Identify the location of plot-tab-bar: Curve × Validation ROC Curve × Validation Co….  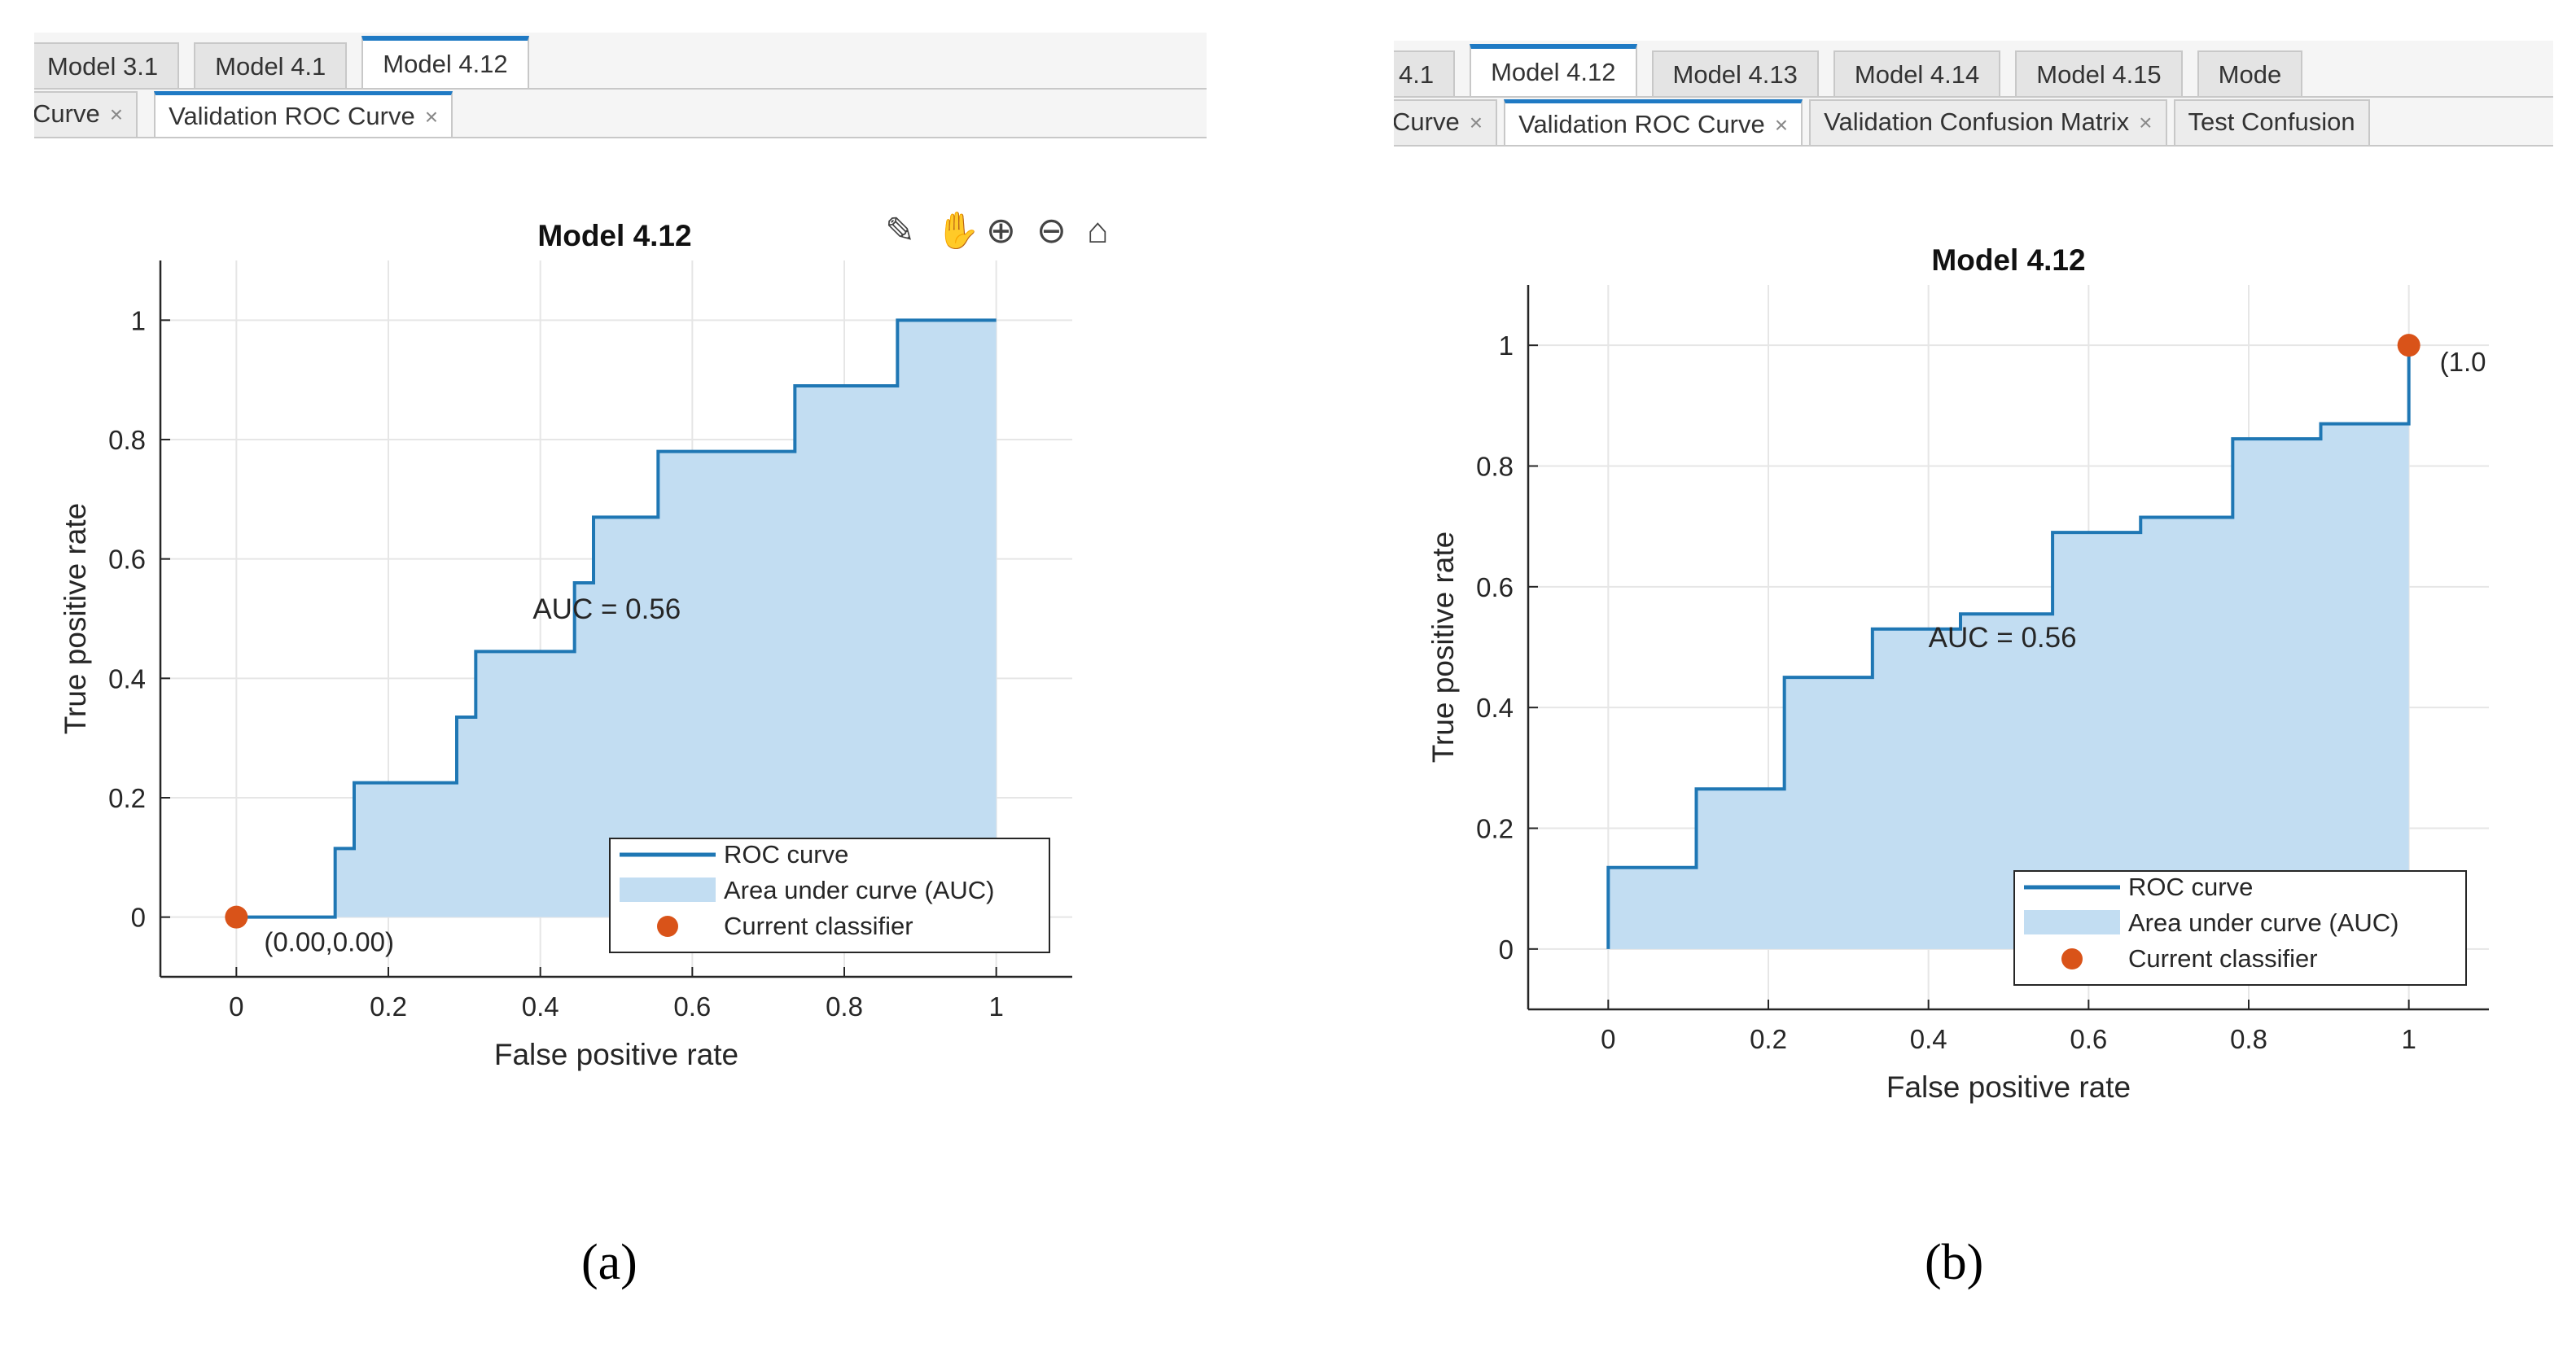
(1973, 122).